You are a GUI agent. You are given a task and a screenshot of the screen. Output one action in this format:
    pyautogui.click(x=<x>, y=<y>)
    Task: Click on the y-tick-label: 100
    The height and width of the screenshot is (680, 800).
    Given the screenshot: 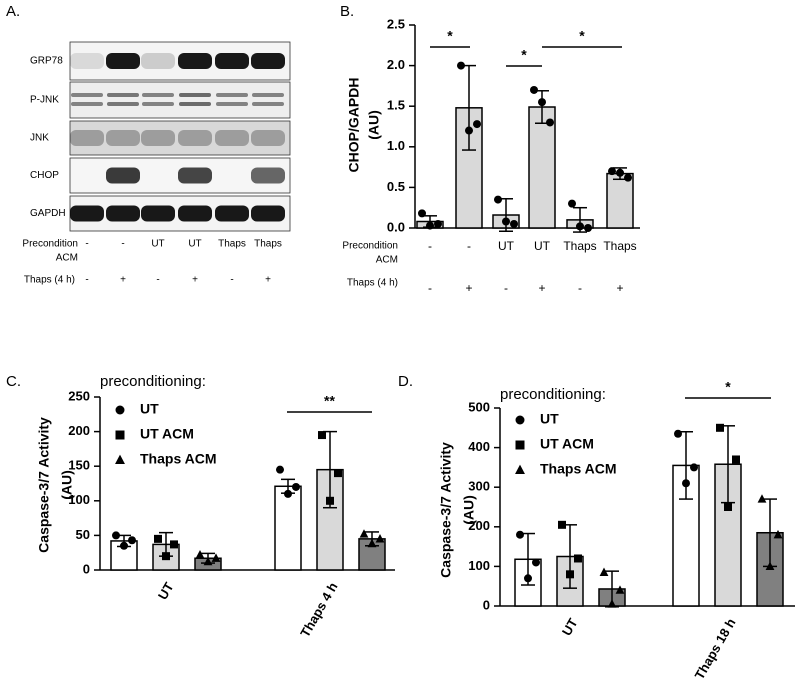 What is the action you would take?
    pyautogui.click(x=479, y=565)
    